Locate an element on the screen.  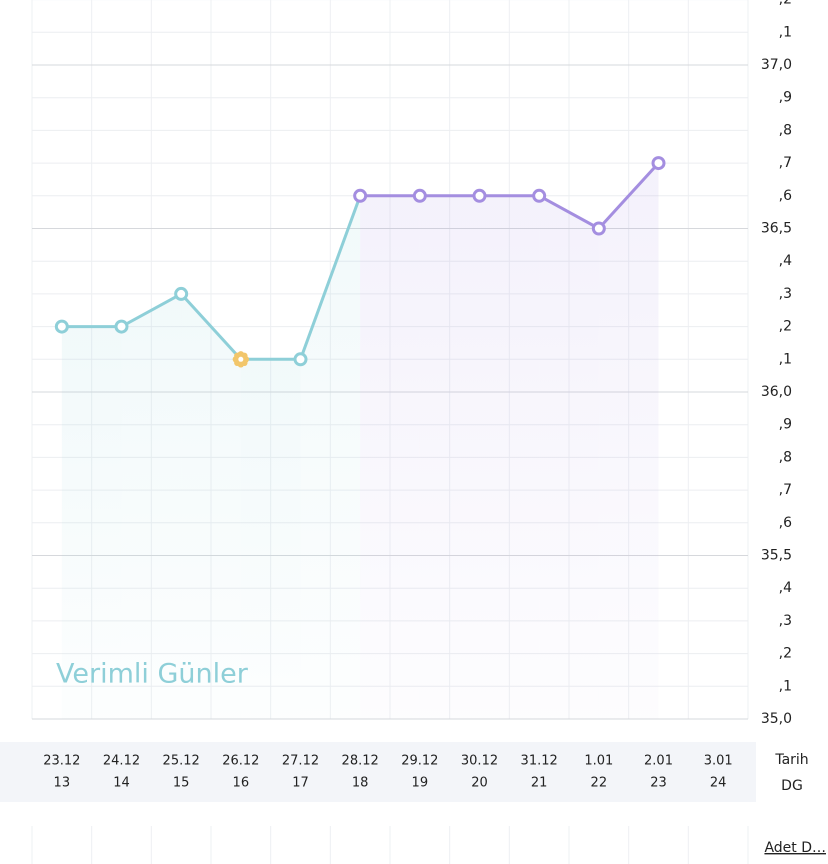
y-tick-label: 37,0 is located at coordinates (776, 65).